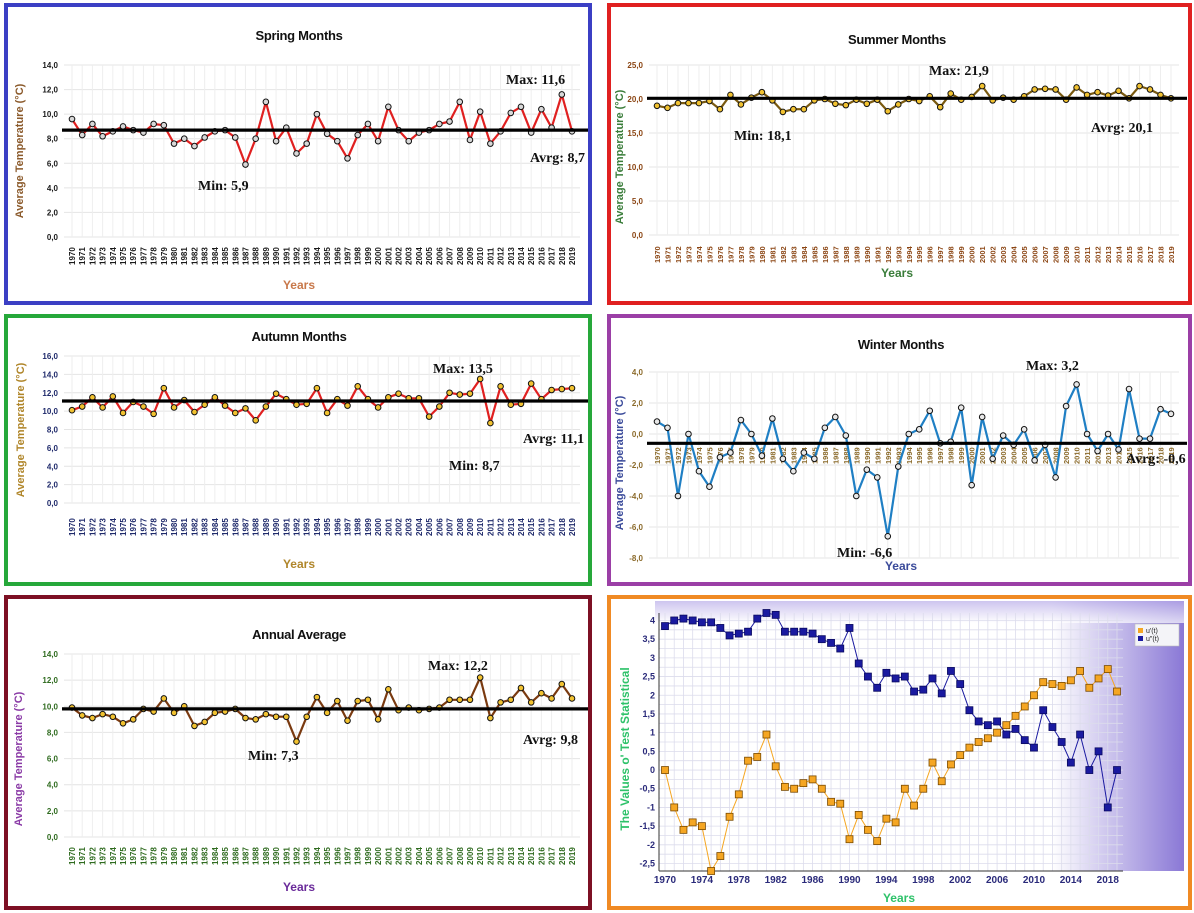 This screenshot has height=913, width=1194. Describe the element at coordinates (399, 527) in the screenshot. I see `x-tick-label: 2002` at that location.